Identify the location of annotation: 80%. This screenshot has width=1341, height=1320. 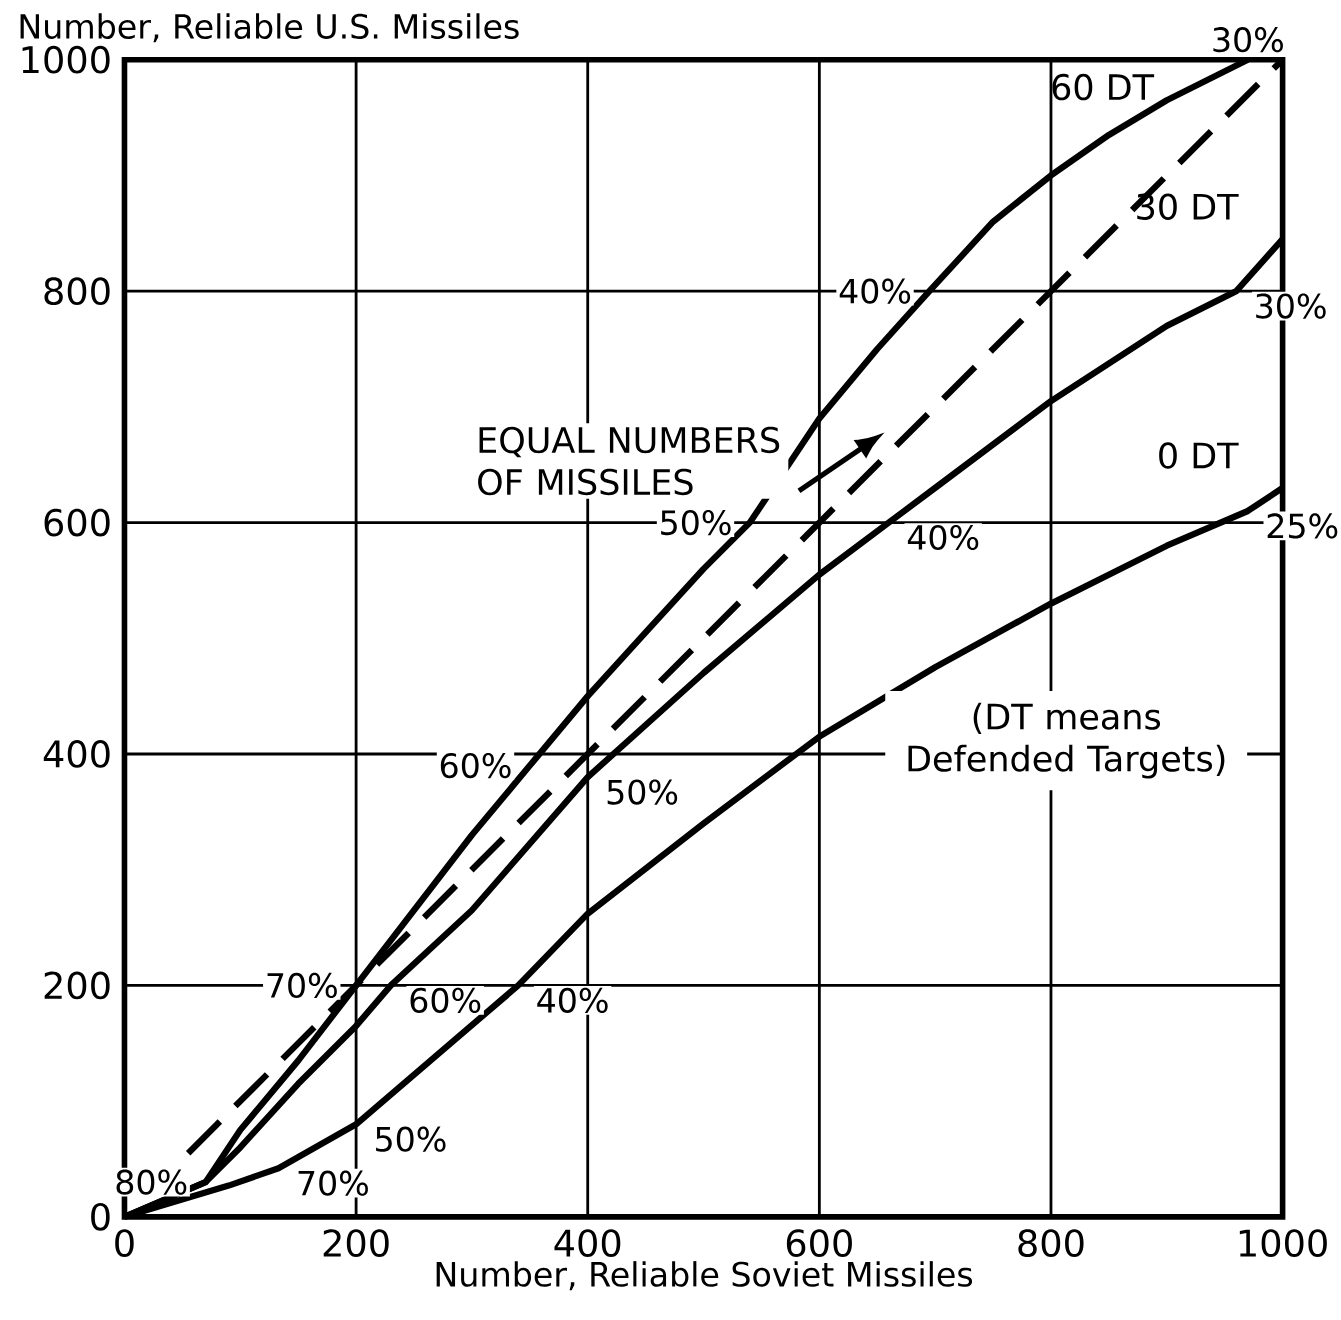
(151, 1182).